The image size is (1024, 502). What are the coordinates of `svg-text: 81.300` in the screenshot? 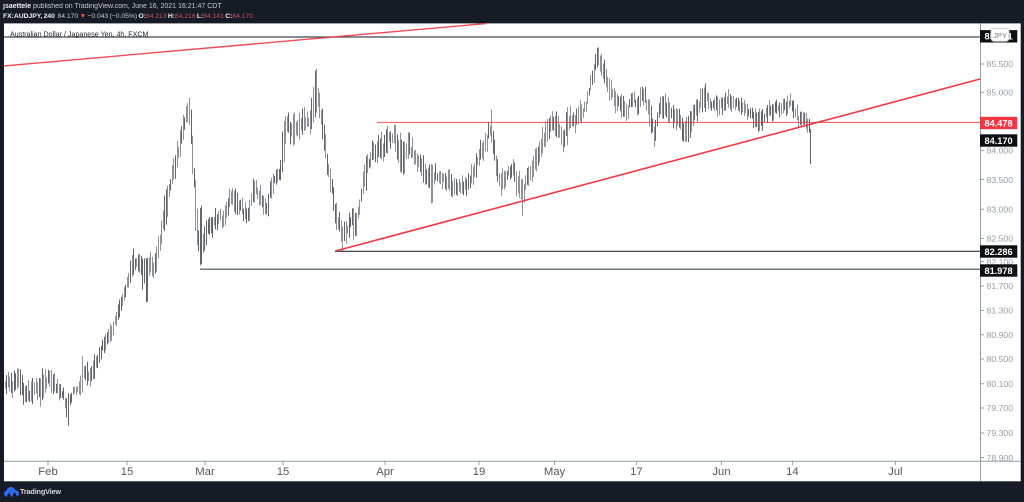 It's located at (1000, 311).